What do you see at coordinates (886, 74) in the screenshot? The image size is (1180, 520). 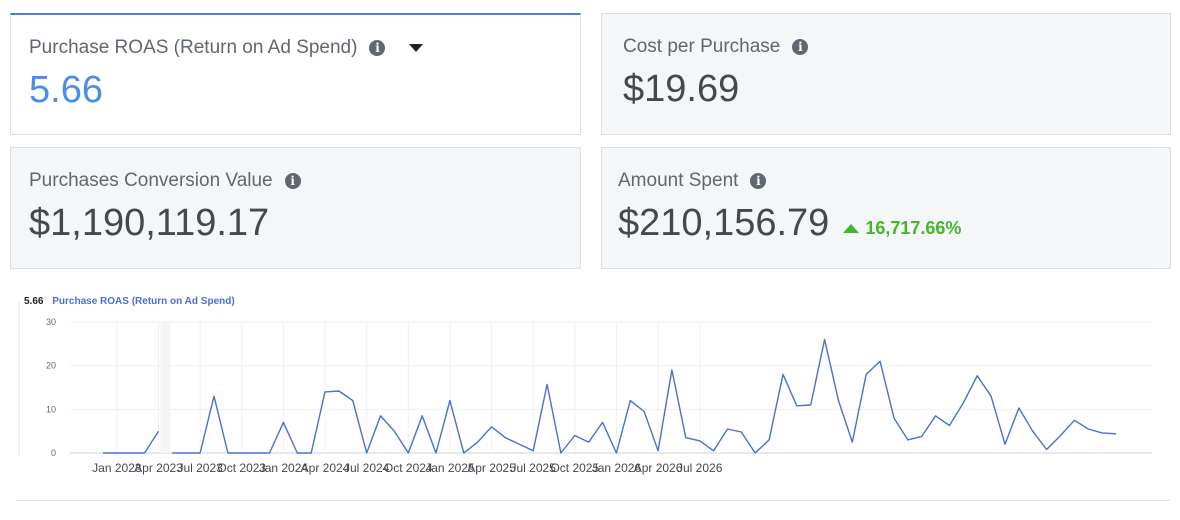 I see `cost-per-purchase-card: Cost per Purchase i $19.69` at bounding box center [886, 74].